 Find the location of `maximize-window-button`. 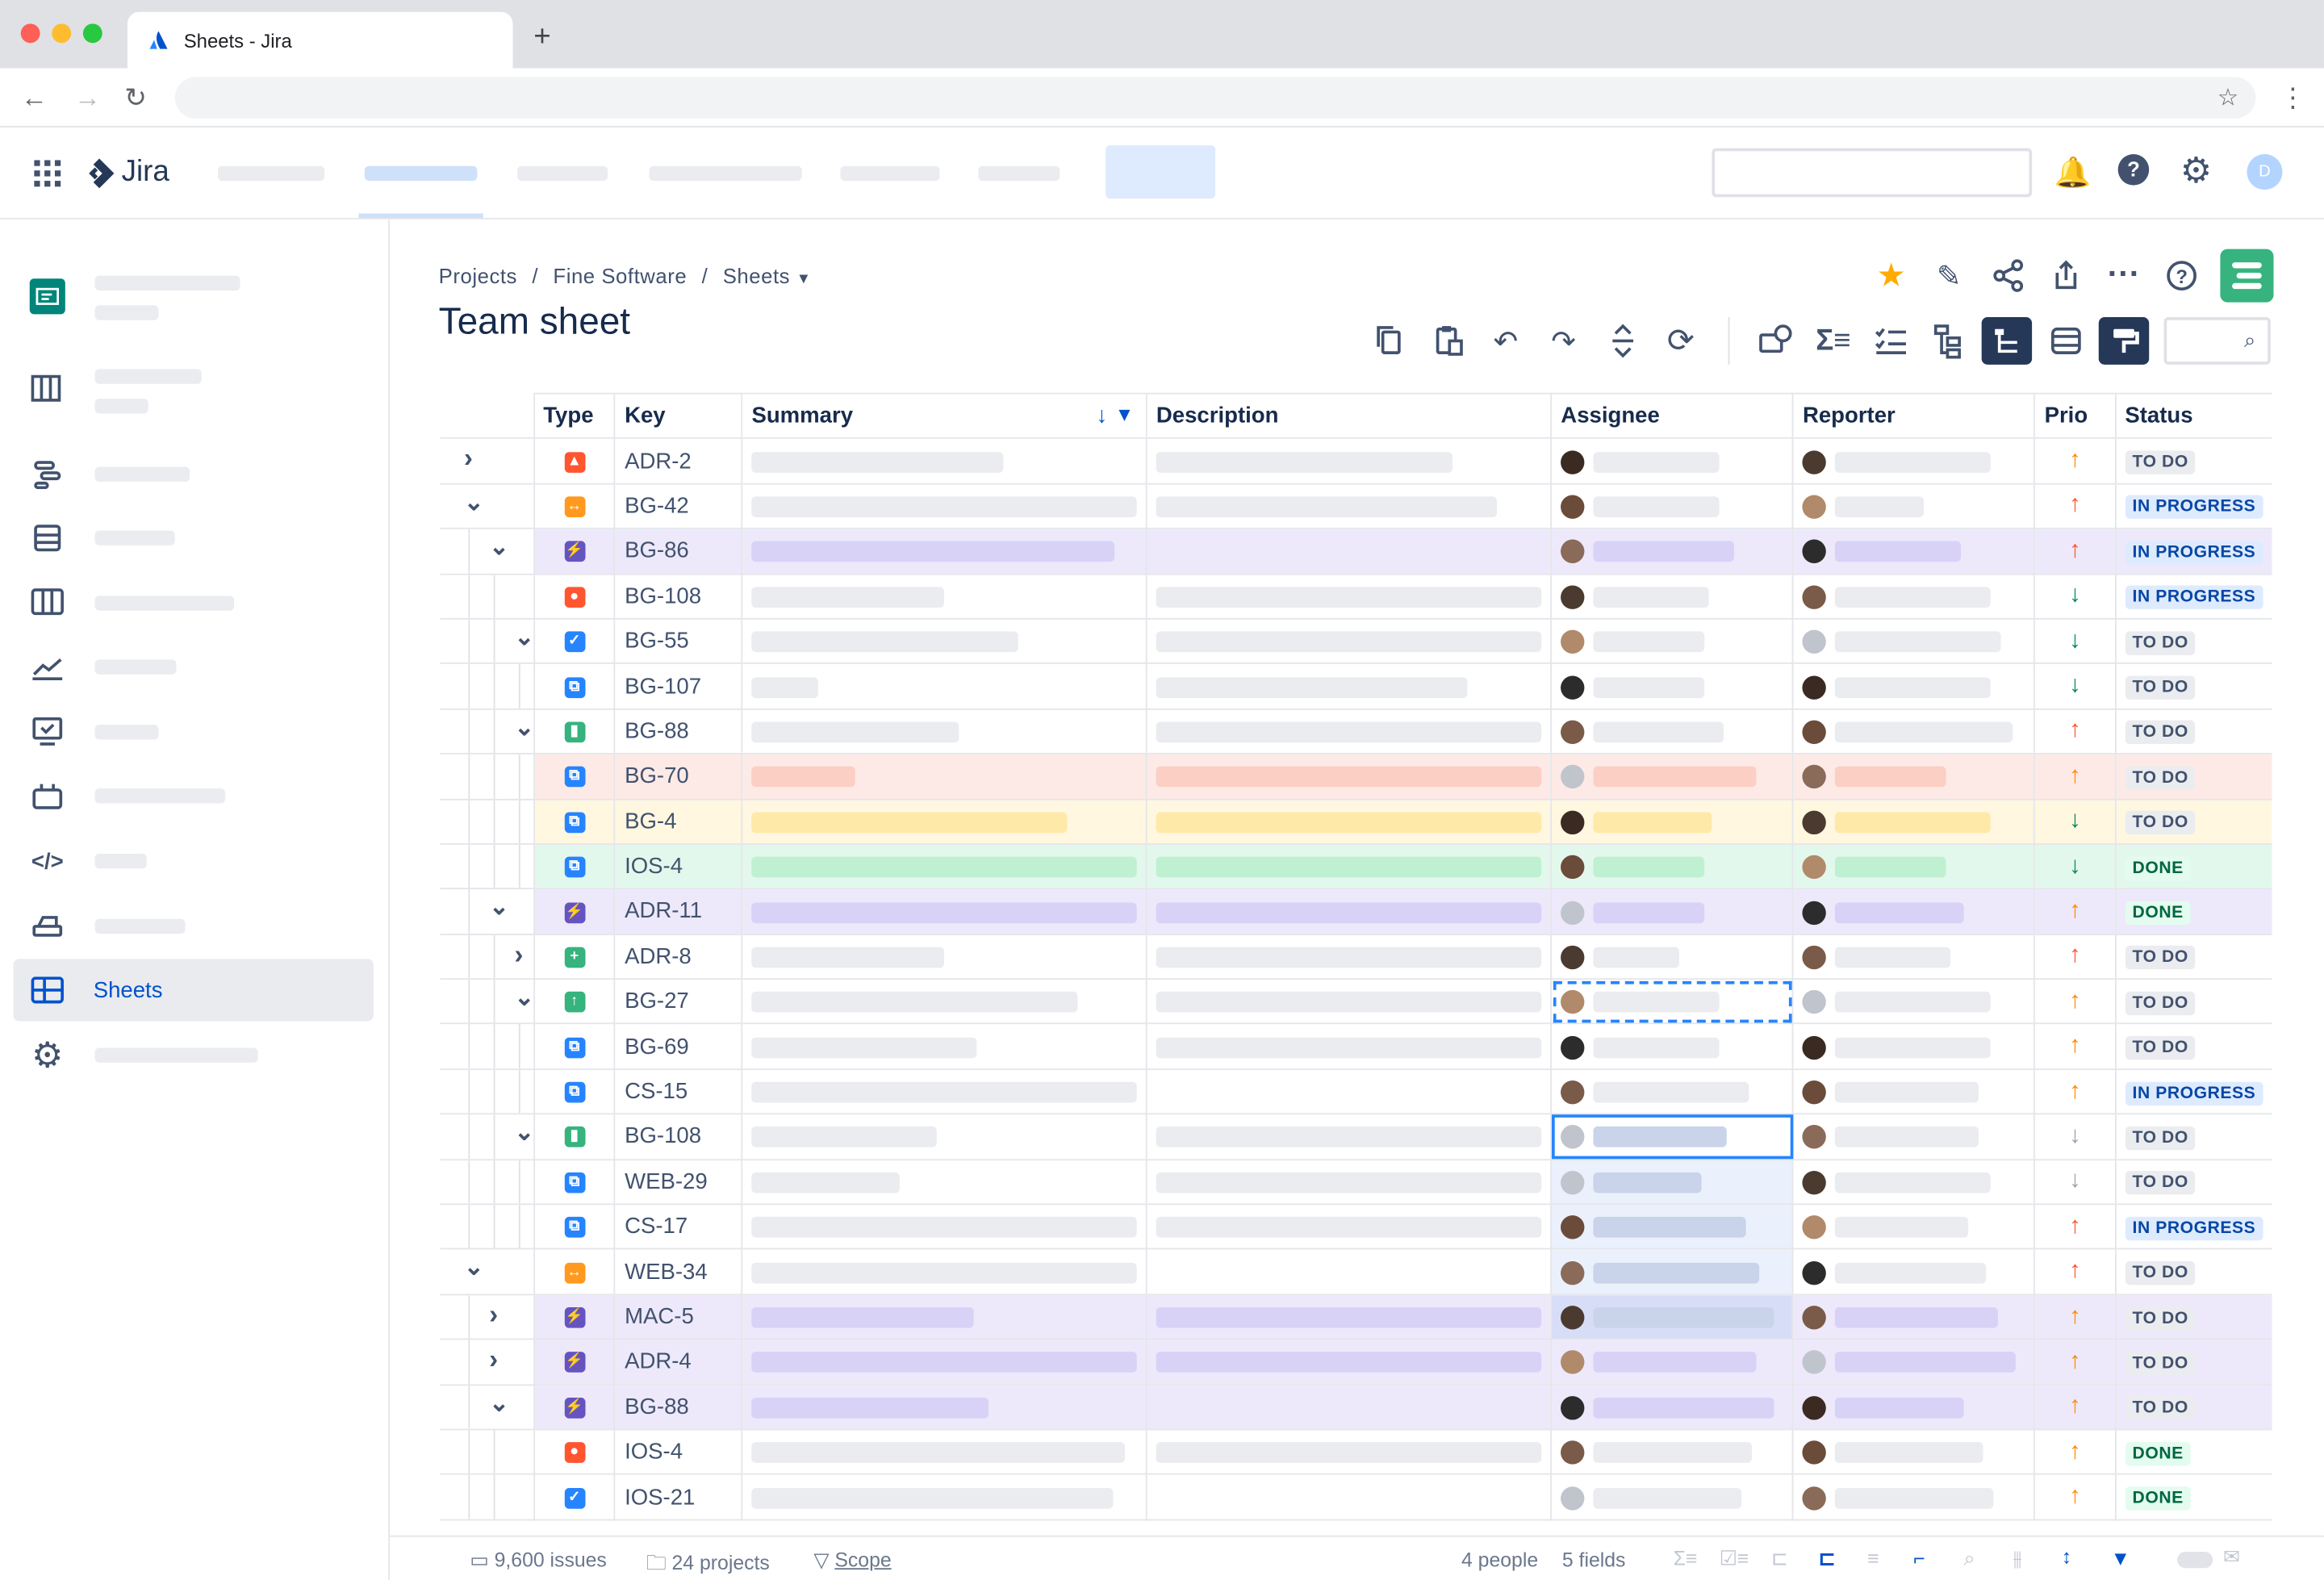

maximize-window-button is located at coordinates (92, 33).